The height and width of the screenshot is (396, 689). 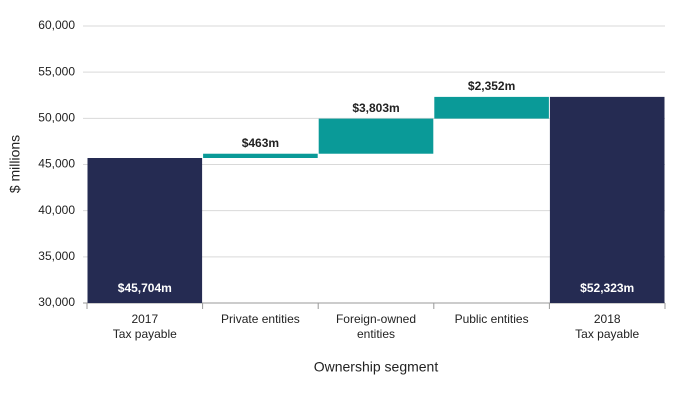 I want to click on y-tick-label: 40,000, so click(x=56, y=210).